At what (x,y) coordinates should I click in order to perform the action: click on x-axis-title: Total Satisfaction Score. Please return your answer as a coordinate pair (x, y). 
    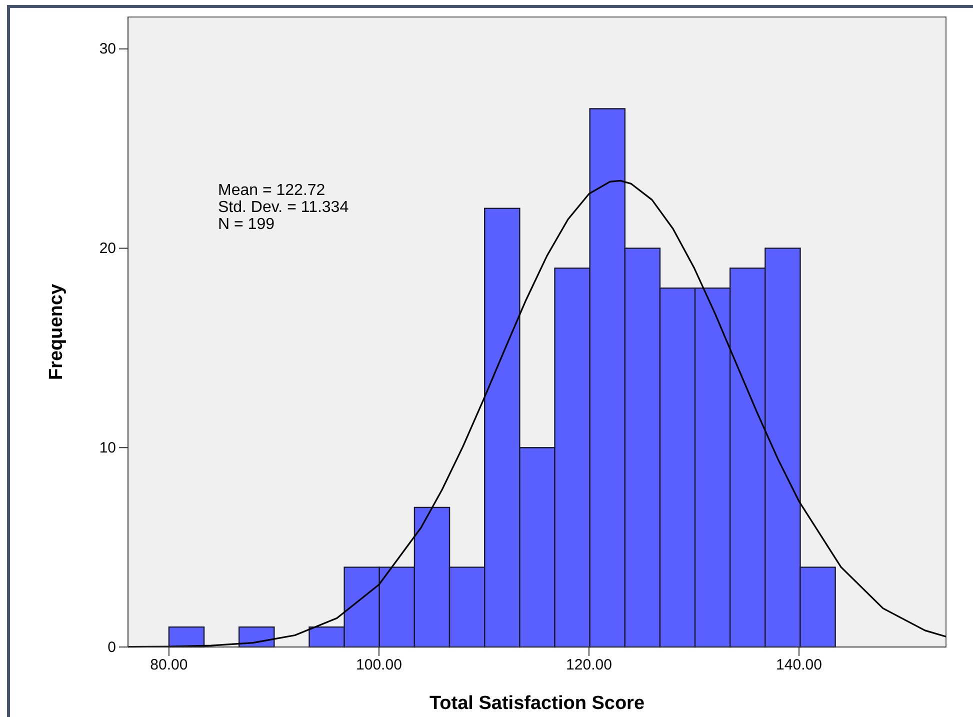
    Looking at the image, I should click on (537, 703).